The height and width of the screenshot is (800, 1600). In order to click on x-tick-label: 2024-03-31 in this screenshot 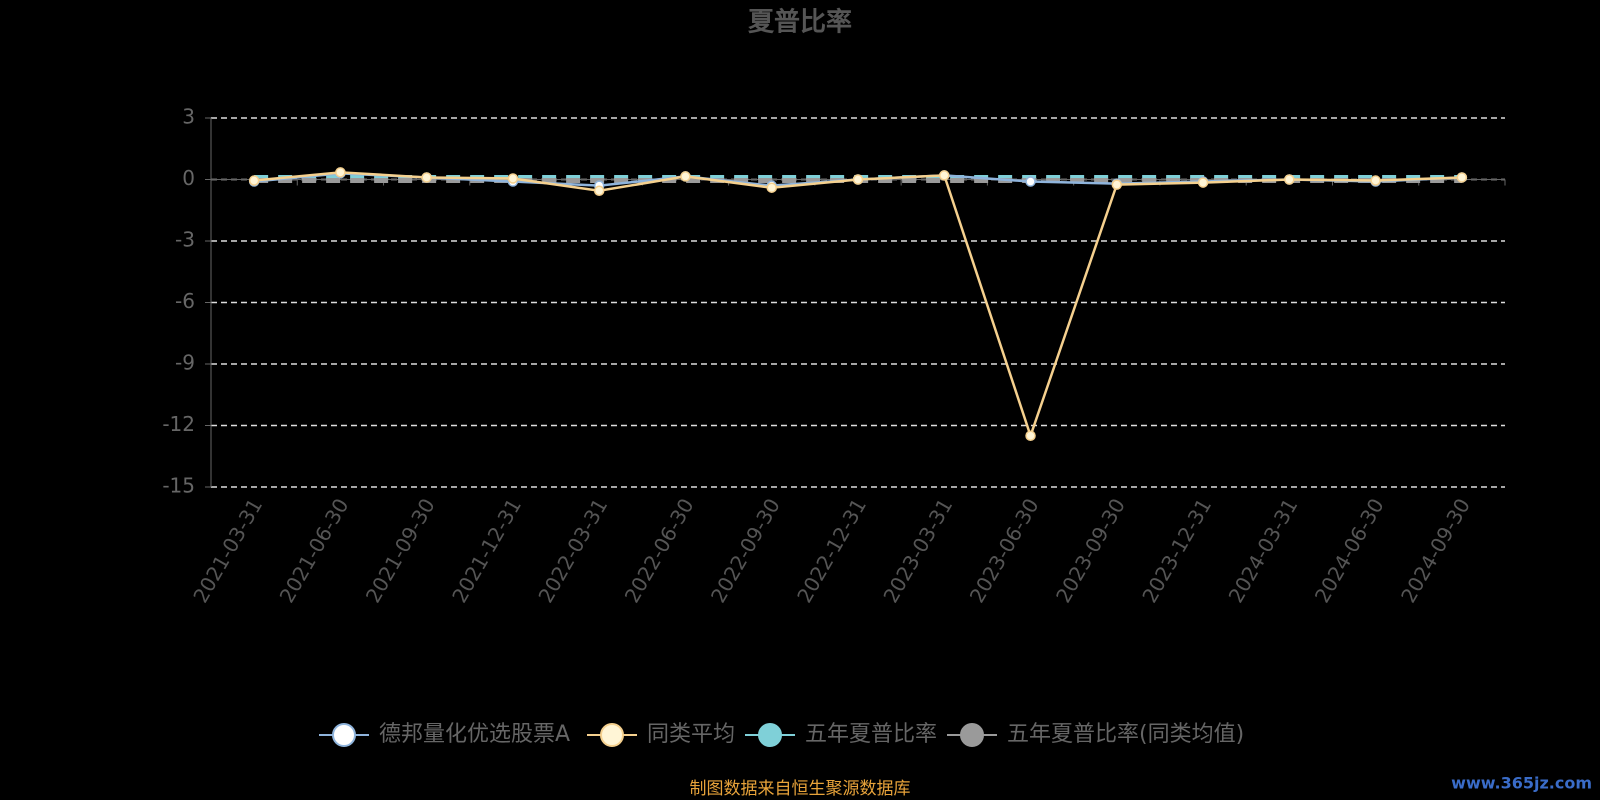, I will do `click(1263, 550)`.